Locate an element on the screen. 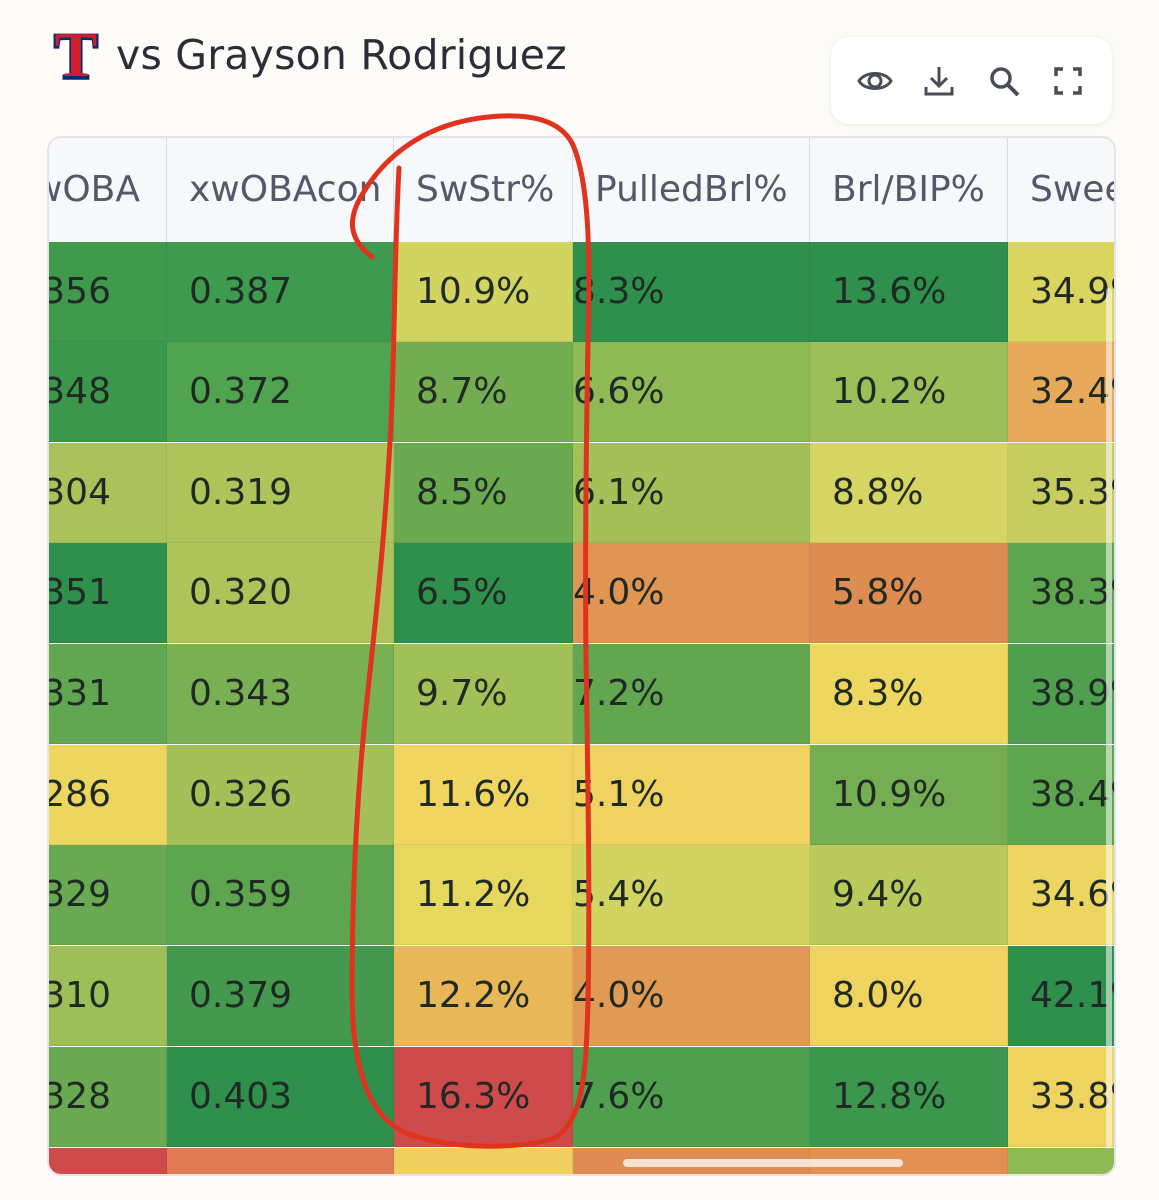  table-cell: 6.1% is located at coordinates (691, 493).